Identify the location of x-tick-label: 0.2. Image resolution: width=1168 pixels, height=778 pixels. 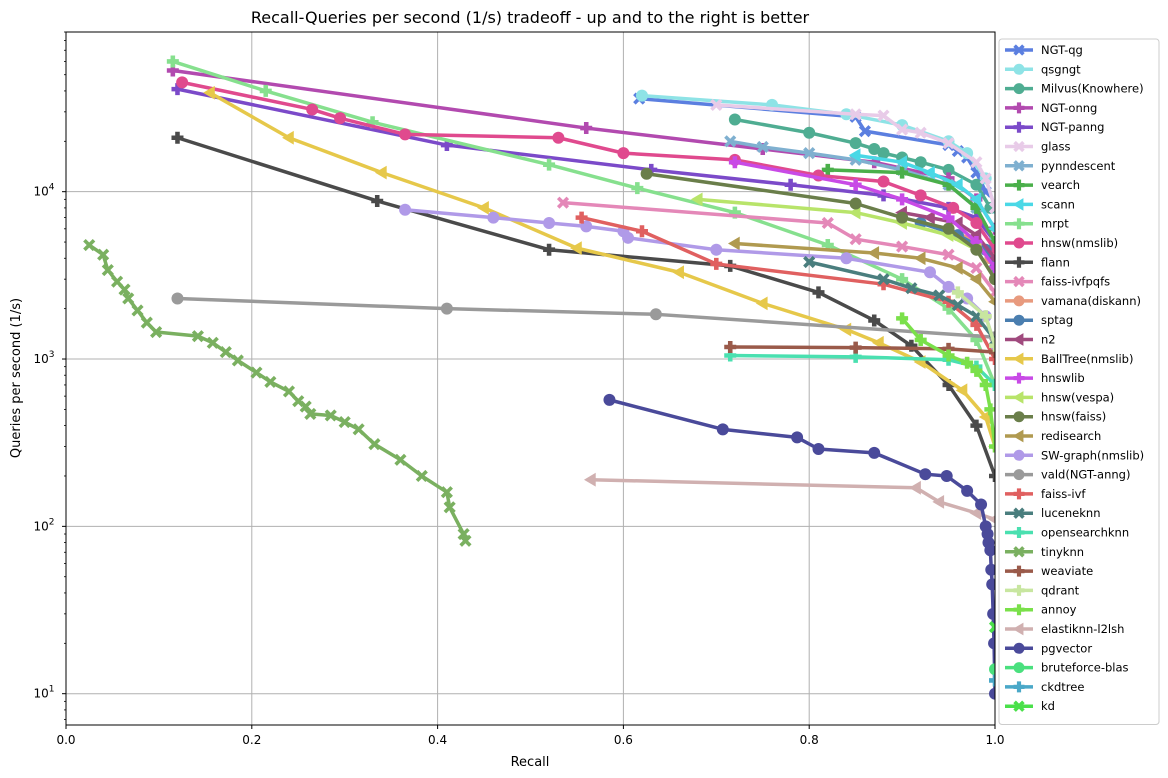
(251, 740).